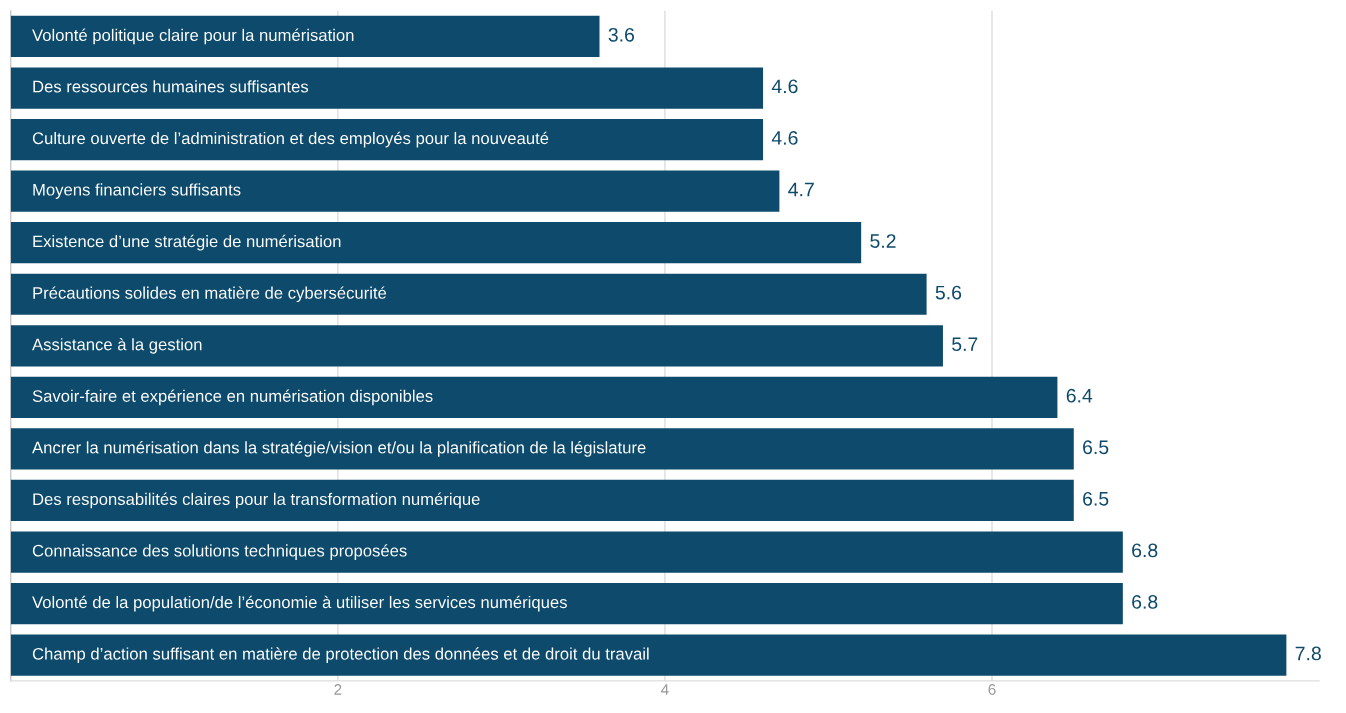 The height and width of the screenshot is (713, 1346). I want to click on x-tick-label: 6, so click(992, 689).